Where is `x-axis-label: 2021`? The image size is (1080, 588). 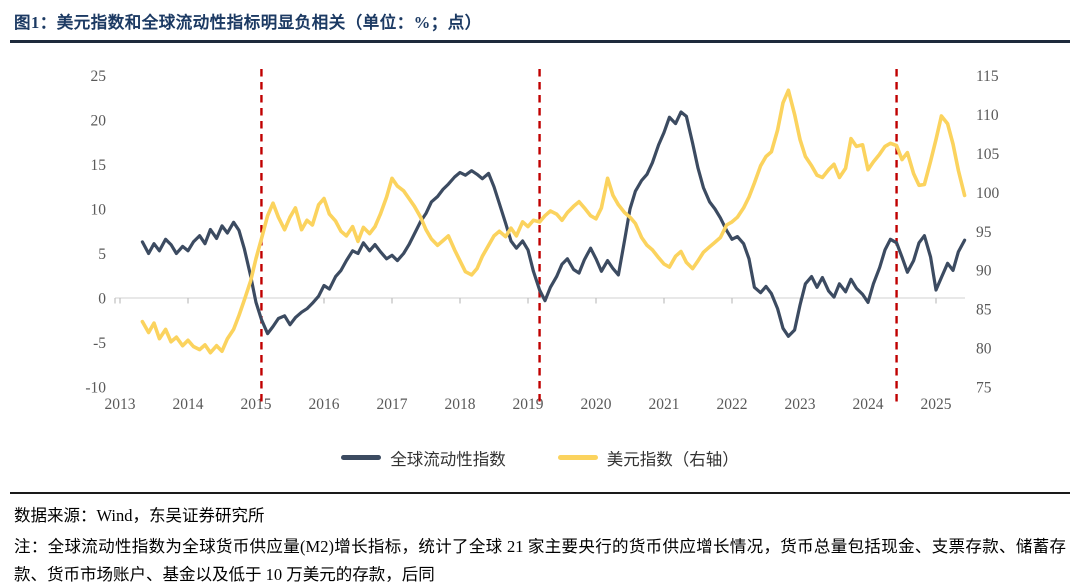
x-axis-label: 2021 is located at coordinates (664, 404).